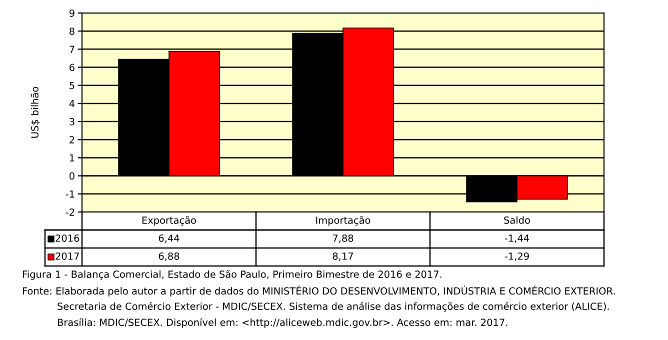  What do you see at coordinates (67, 256) in the screenshot?
I see `legend-label: 2017` at bounding box center [67, 256].